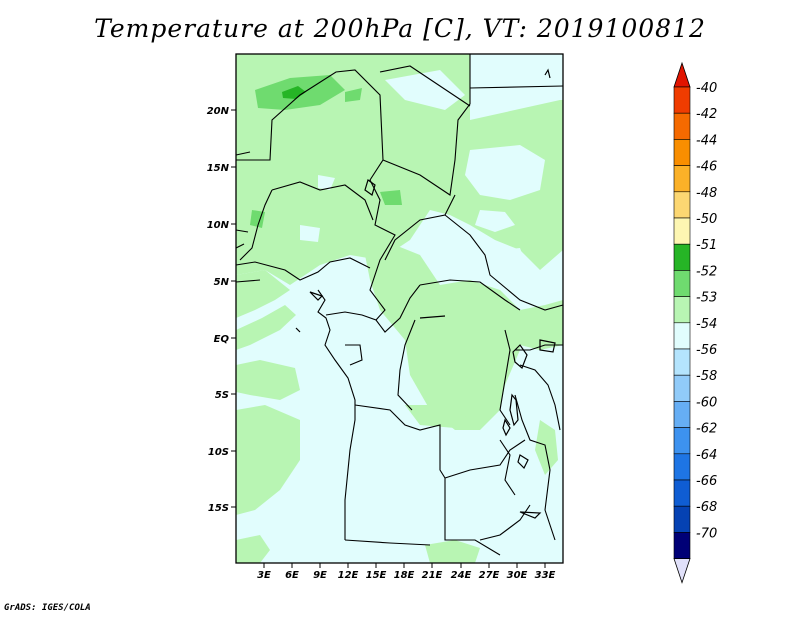  What do you see at coordinates (292, 575) in the screenshot?
I see `lon-label: 6E` at bounding box center [292, 575].